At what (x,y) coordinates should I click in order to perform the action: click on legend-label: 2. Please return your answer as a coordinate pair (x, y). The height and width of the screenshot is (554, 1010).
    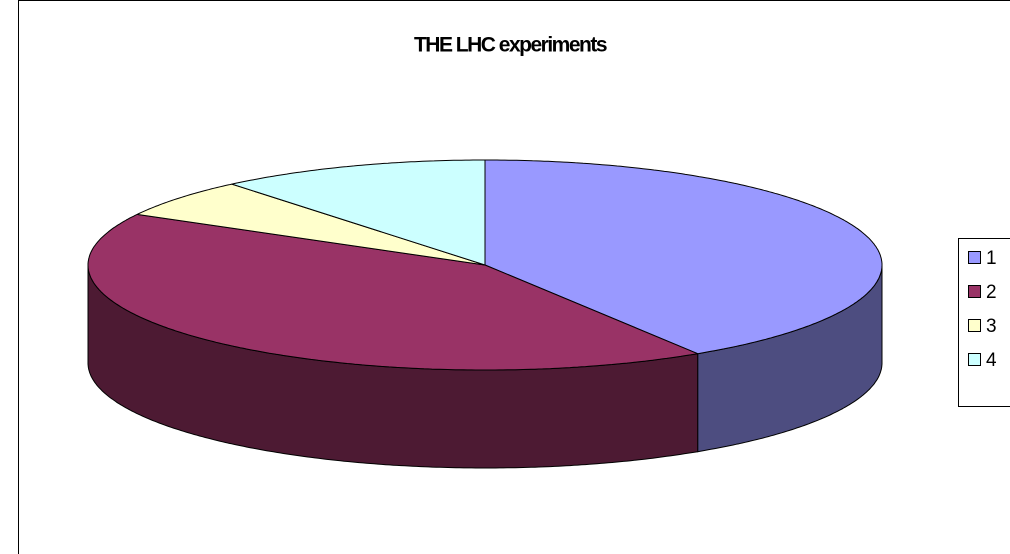
    Looking at the image, I should click on (991, 292).